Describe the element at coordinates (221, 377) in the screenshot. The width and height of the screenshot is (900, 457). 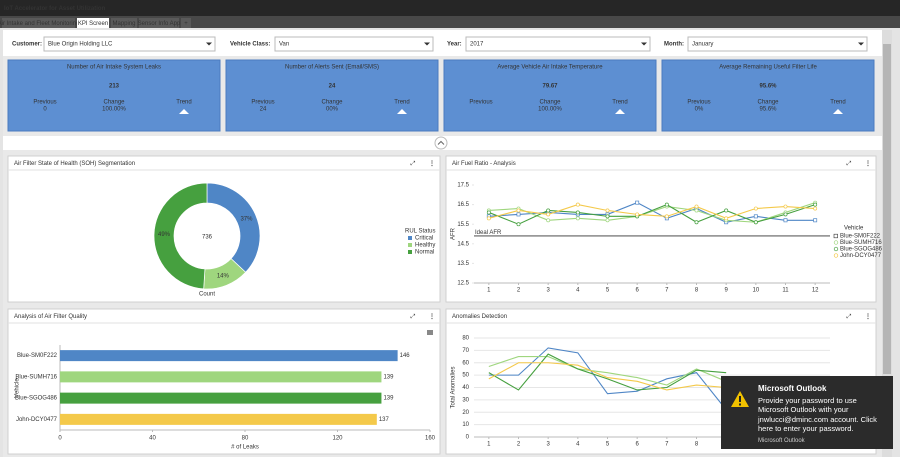
I see `bar` at that location.